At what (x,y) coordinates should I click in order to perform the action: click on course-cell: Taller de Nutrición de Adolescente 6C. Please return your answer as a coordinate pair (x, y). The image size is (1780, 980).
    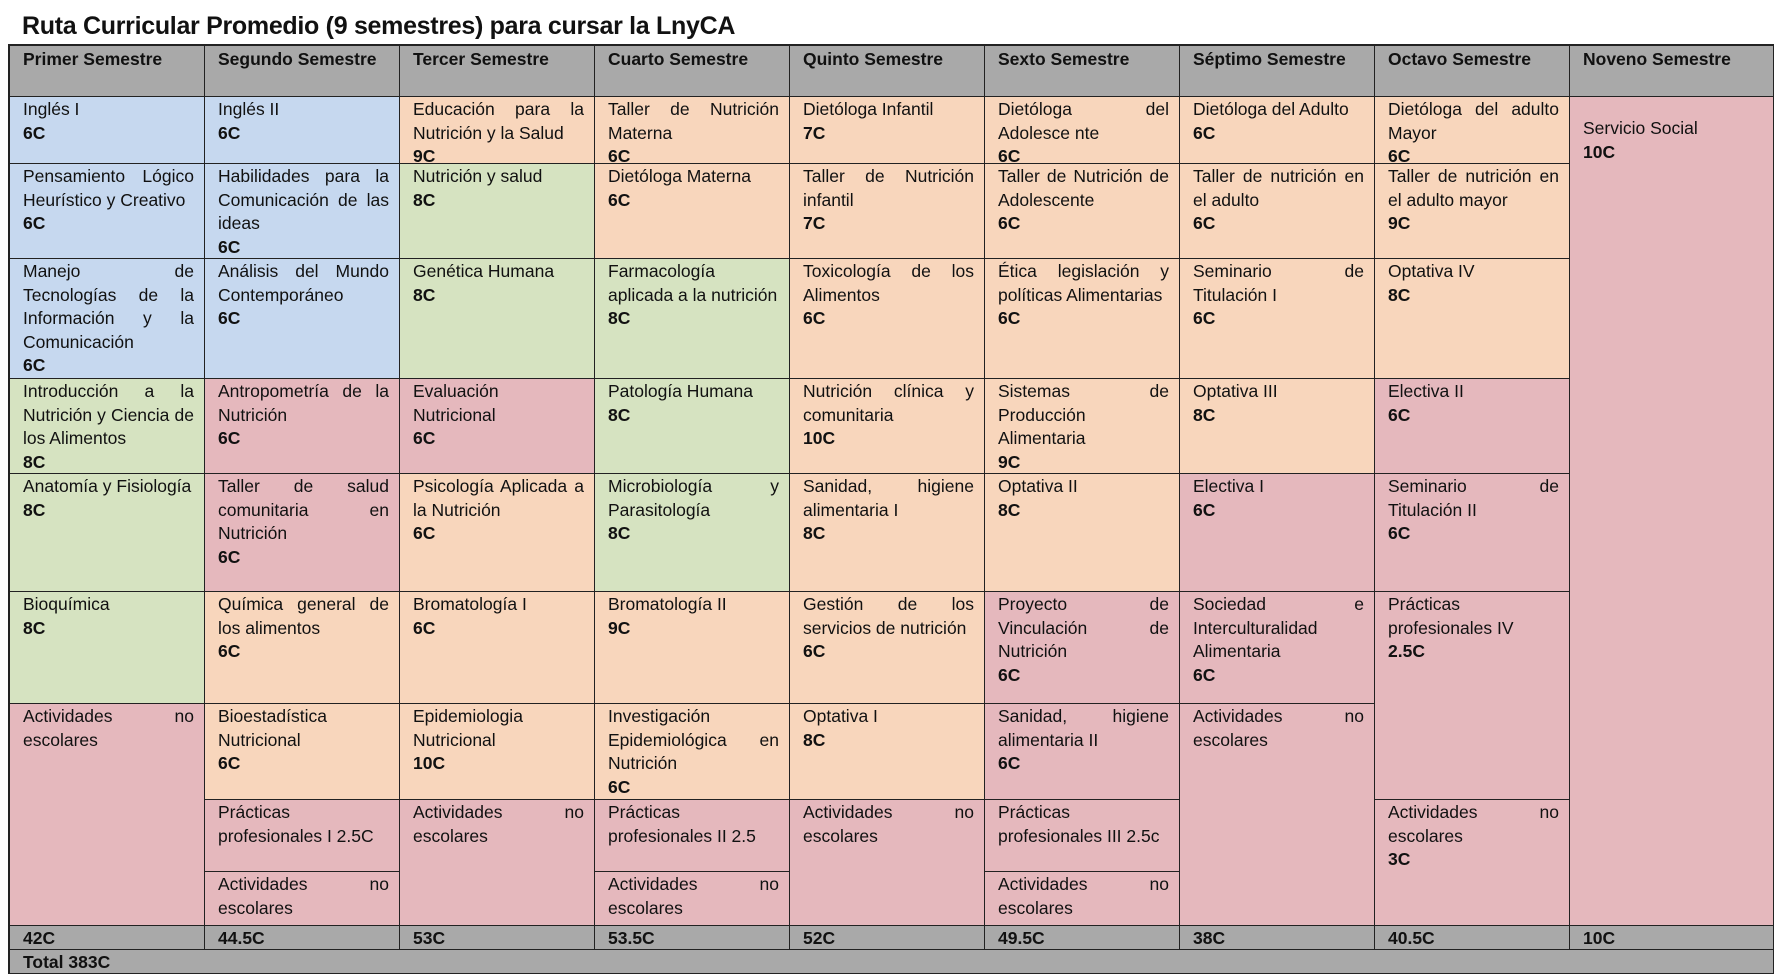
    Looking at the image, I should click on (1082, 211).